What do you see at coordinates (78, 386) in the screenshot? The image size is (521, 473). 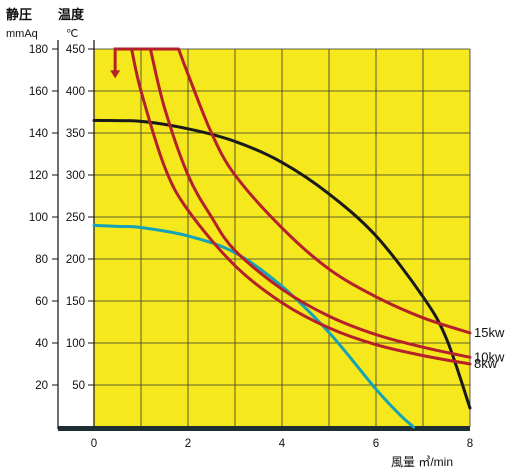 I see `y-right-tick-label: 50` at bounding box center [78, 386].